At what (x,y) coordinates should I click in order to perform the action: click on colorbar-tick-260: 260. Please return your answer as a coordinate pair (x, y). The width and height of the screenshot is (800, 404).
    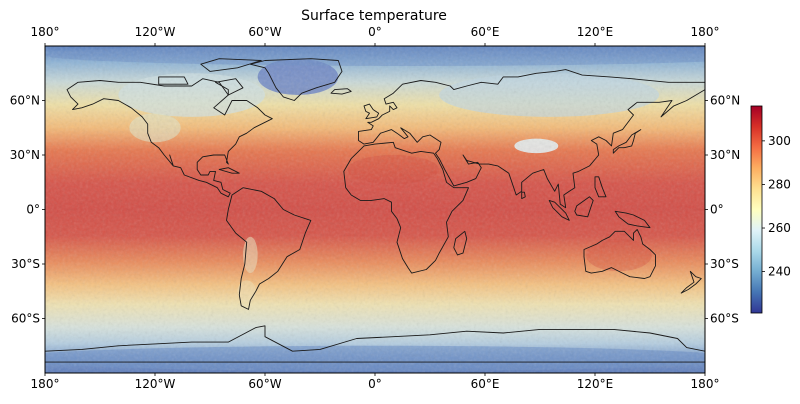
    Looking at the image, I should click on (779, 228).